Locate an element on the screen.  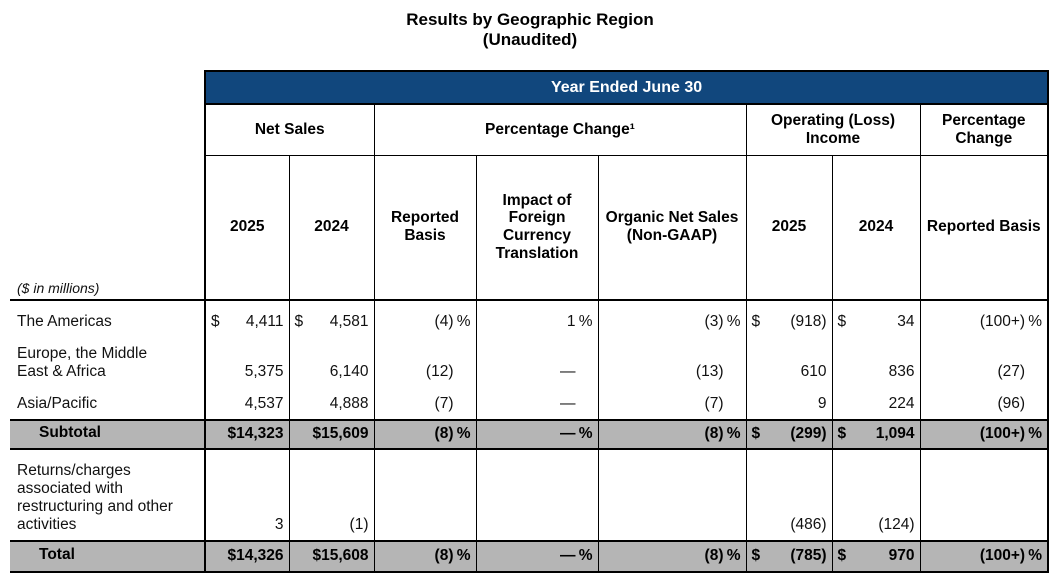
banner-year-ended: Year Ended June 30 is located at coordinates (626, 87).